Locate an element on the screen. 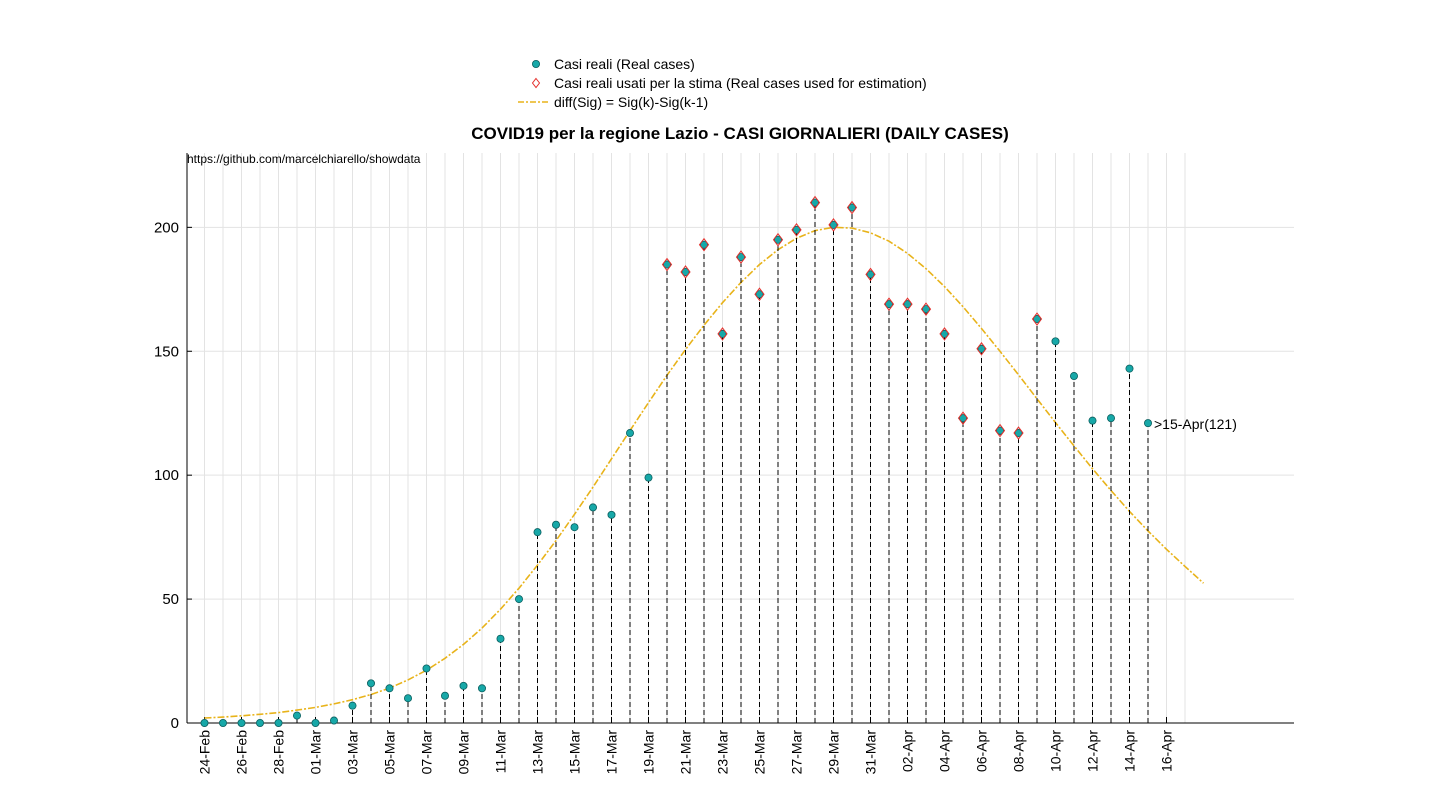 The width and height of the screenshot is (1430, 800). x-tick-label: 06-Apr is located at coordinates (982, 751).